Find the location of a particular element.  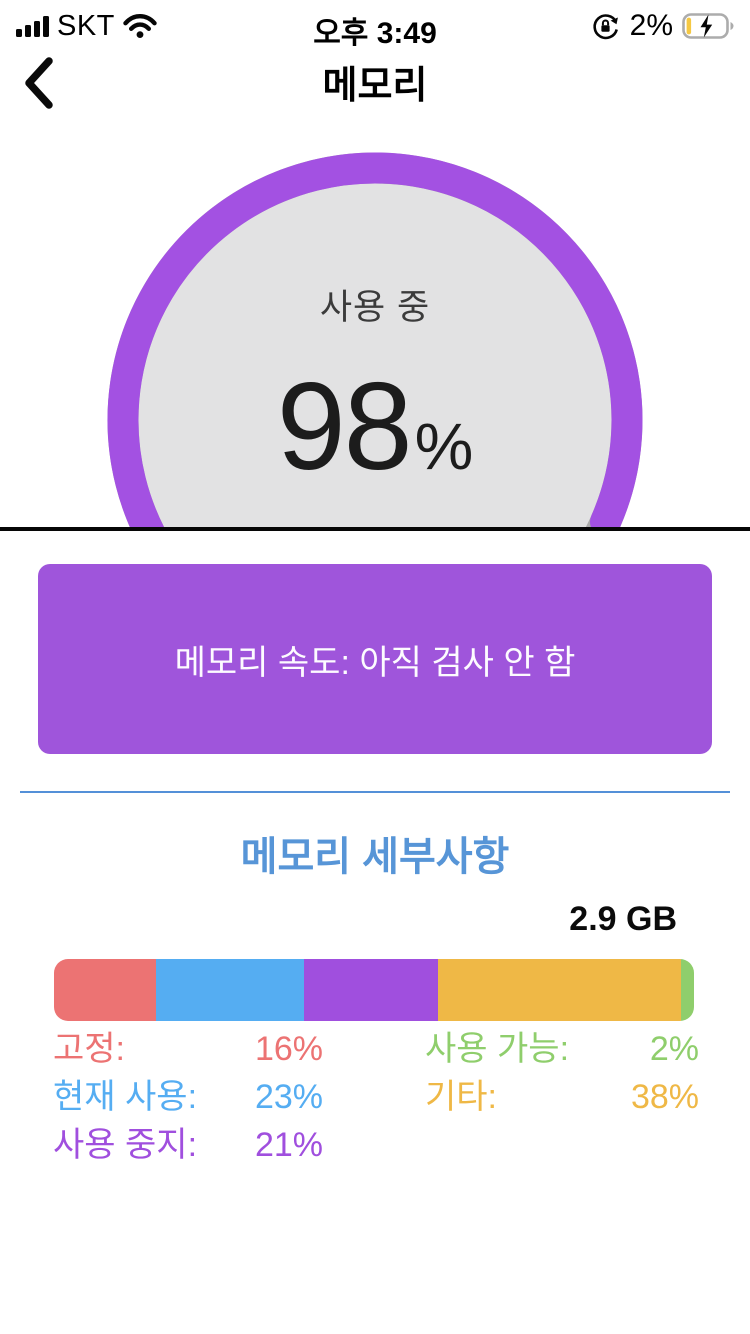

gauge-value: 98 % is located at coordinates (375, 427).